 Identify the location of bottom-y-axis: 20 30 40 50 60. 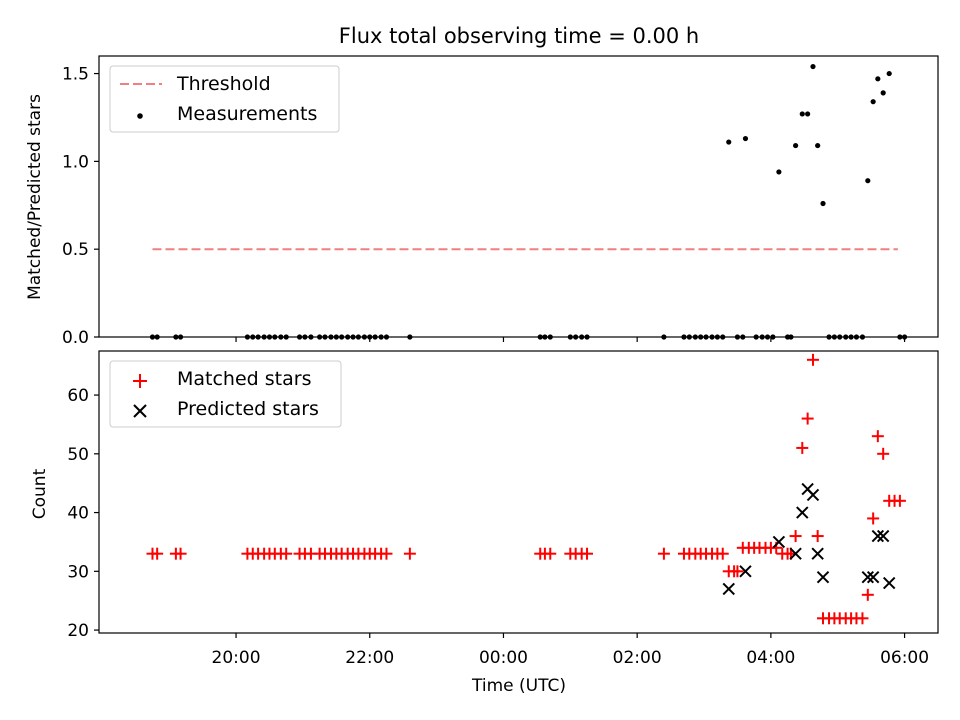
(83, 513).